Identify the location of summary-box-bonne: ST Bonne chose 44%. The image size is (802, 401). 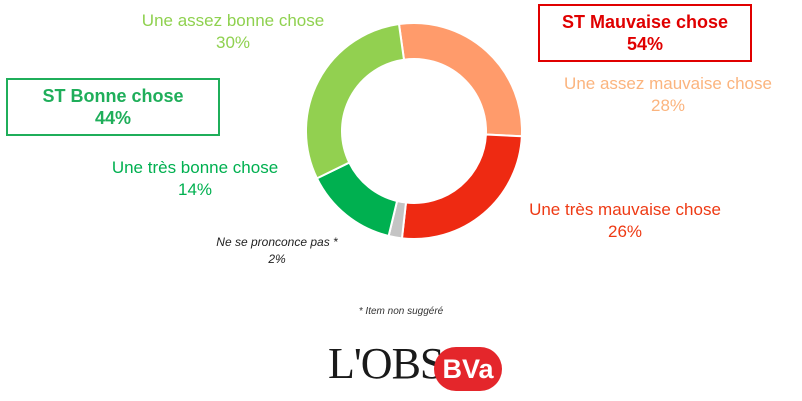
(113, 107).